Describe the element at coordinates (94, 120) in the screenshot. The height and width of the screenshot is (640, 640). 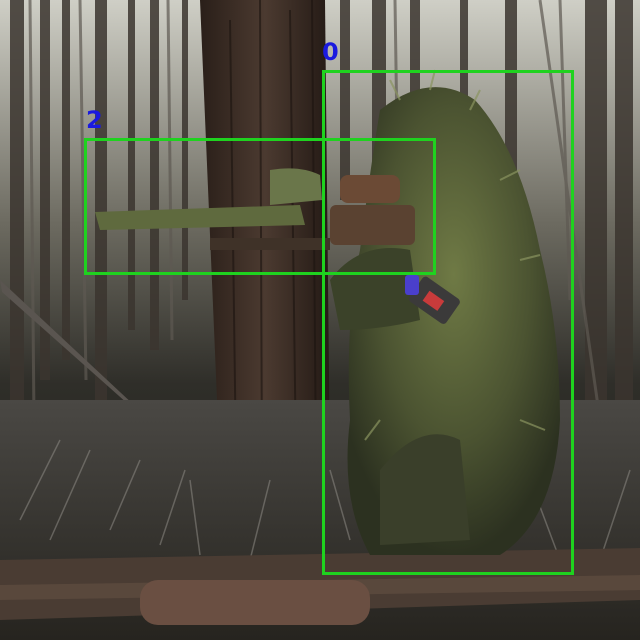
I see `detection-label-2: 2` at that location.